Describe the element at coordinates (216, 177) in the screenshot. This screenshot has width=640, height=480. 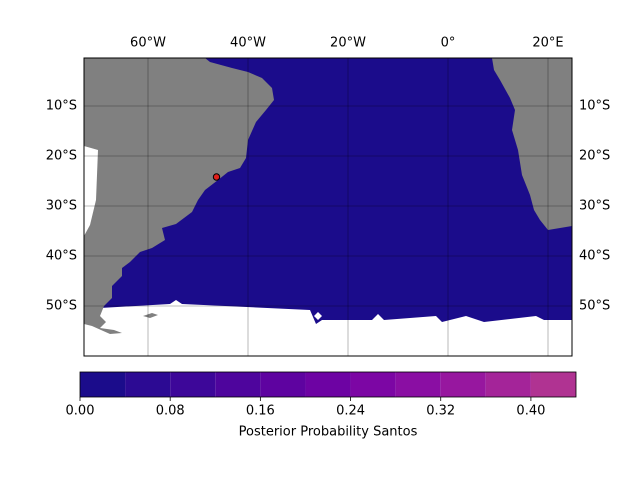
I see `santos-marker` at that location.